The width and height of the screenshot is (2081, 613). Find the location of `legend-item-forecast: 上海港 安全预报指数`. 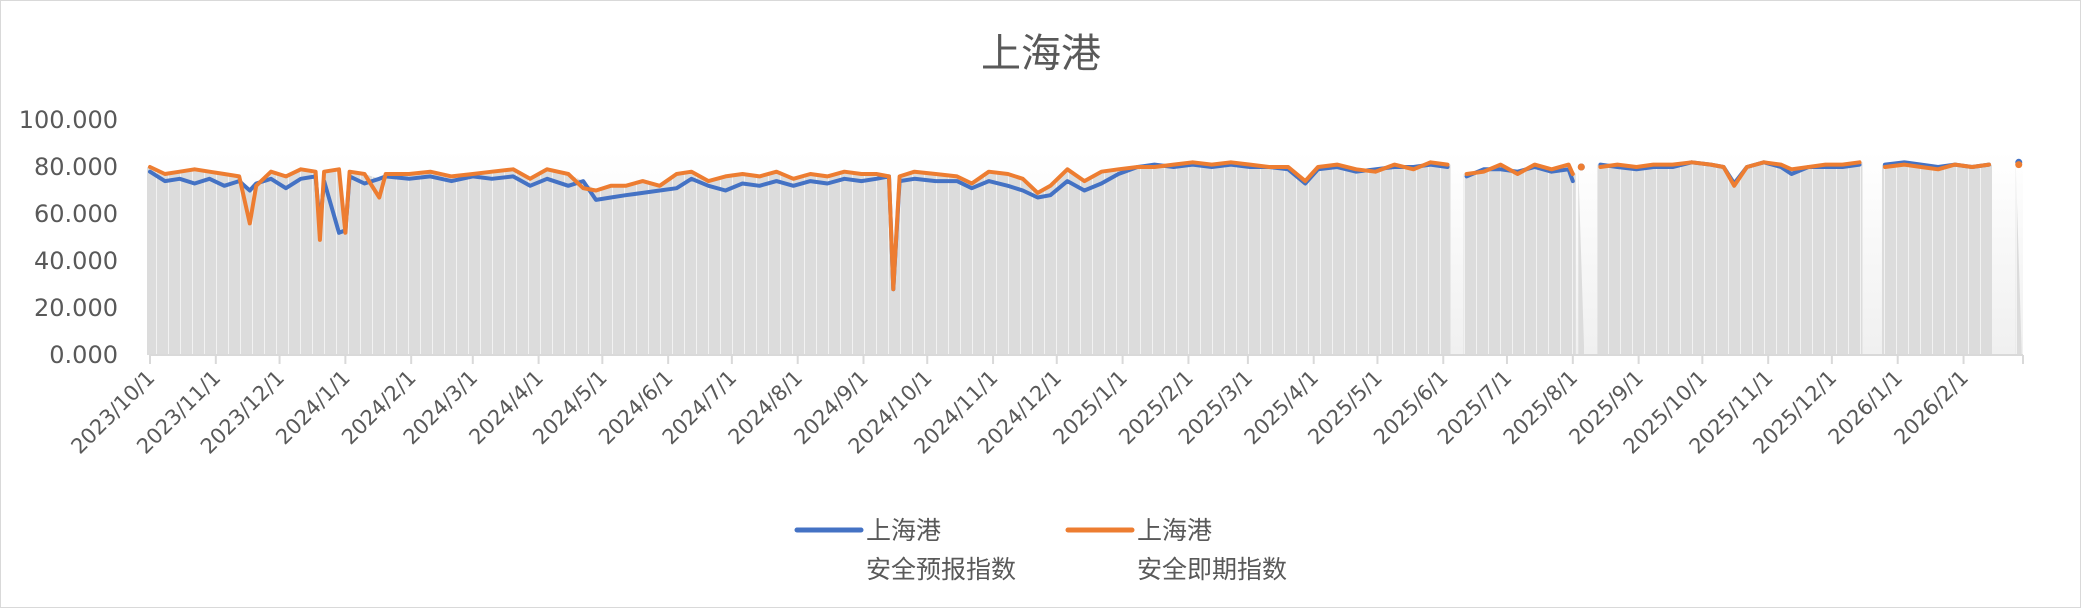

legend-item-forecast: 上海港 安全预报指数 is located at coordinates (905, 550).